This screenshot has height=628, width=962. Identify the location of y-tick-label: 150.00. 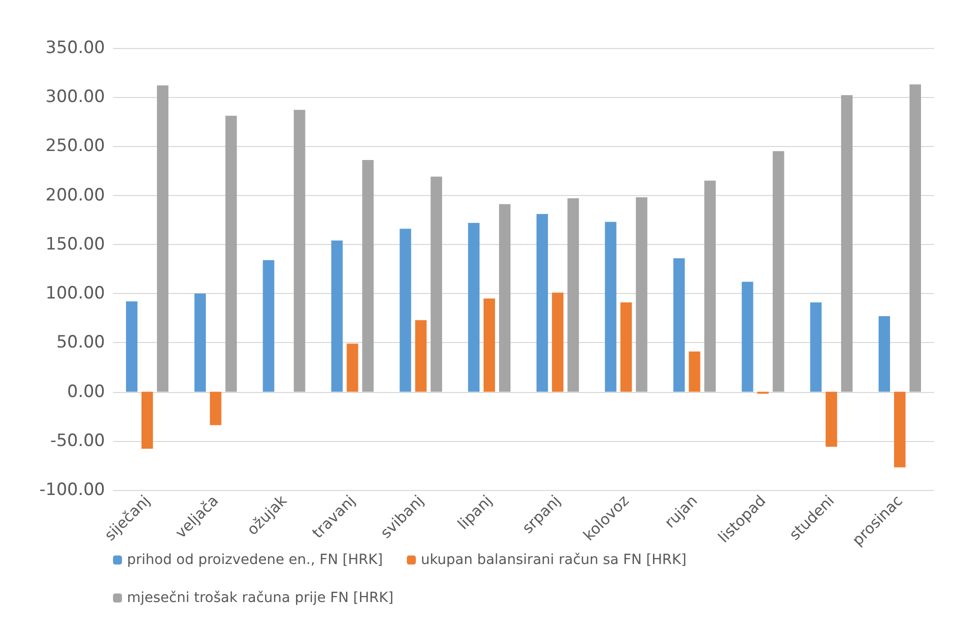
(75, 244).